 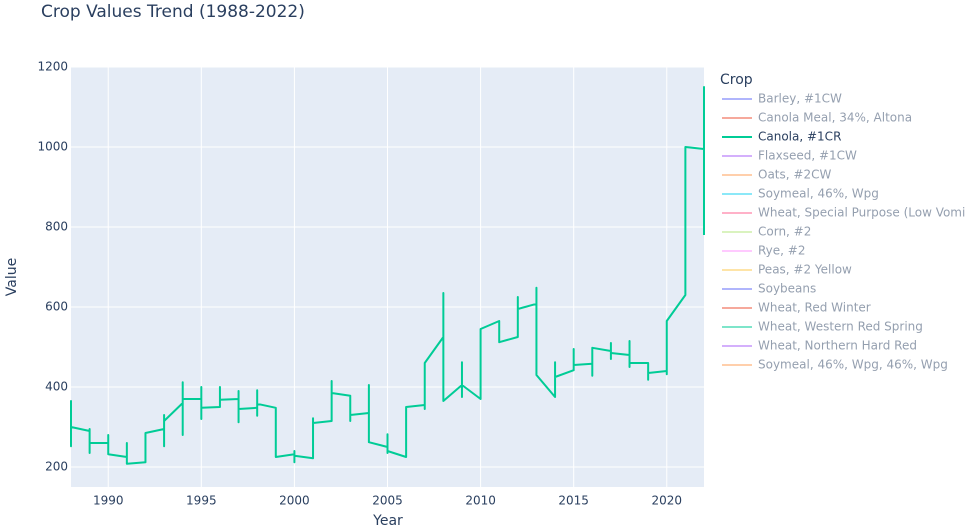 I want to click on legend-label: Barley, #1CW, so click(x=800, y=99).